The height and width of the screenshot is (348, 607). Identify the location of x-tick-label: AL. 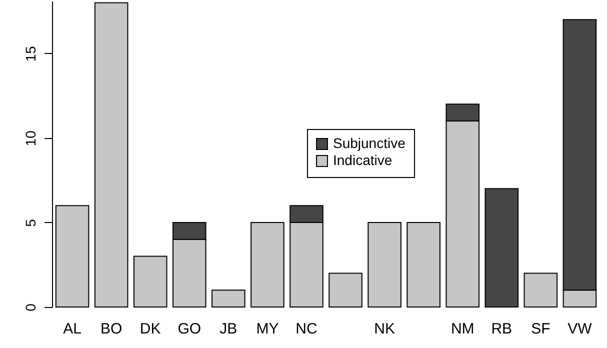
(72, 329).